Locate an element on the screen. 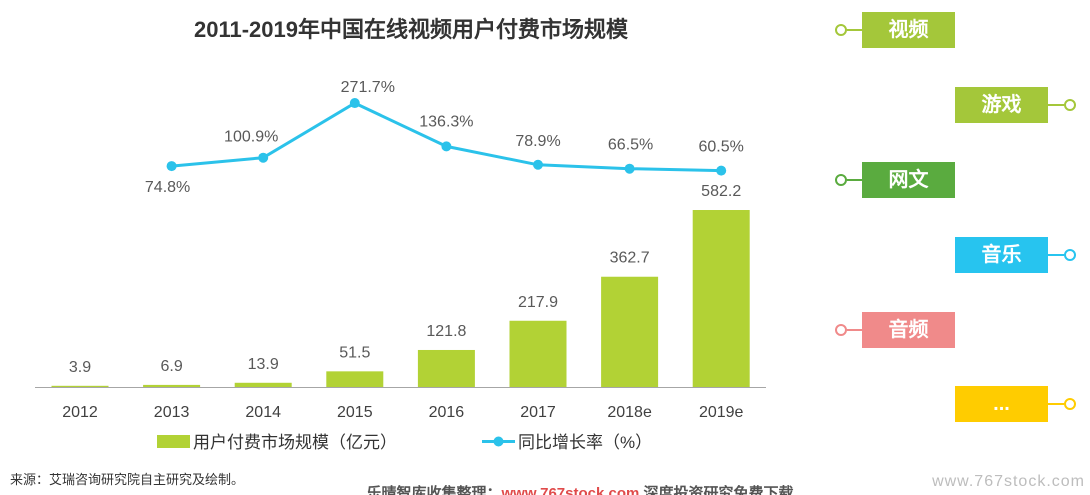 This screenshot has height=495, width=1090. growth-label-value: 74.8 is located at coordinates (160, 187).